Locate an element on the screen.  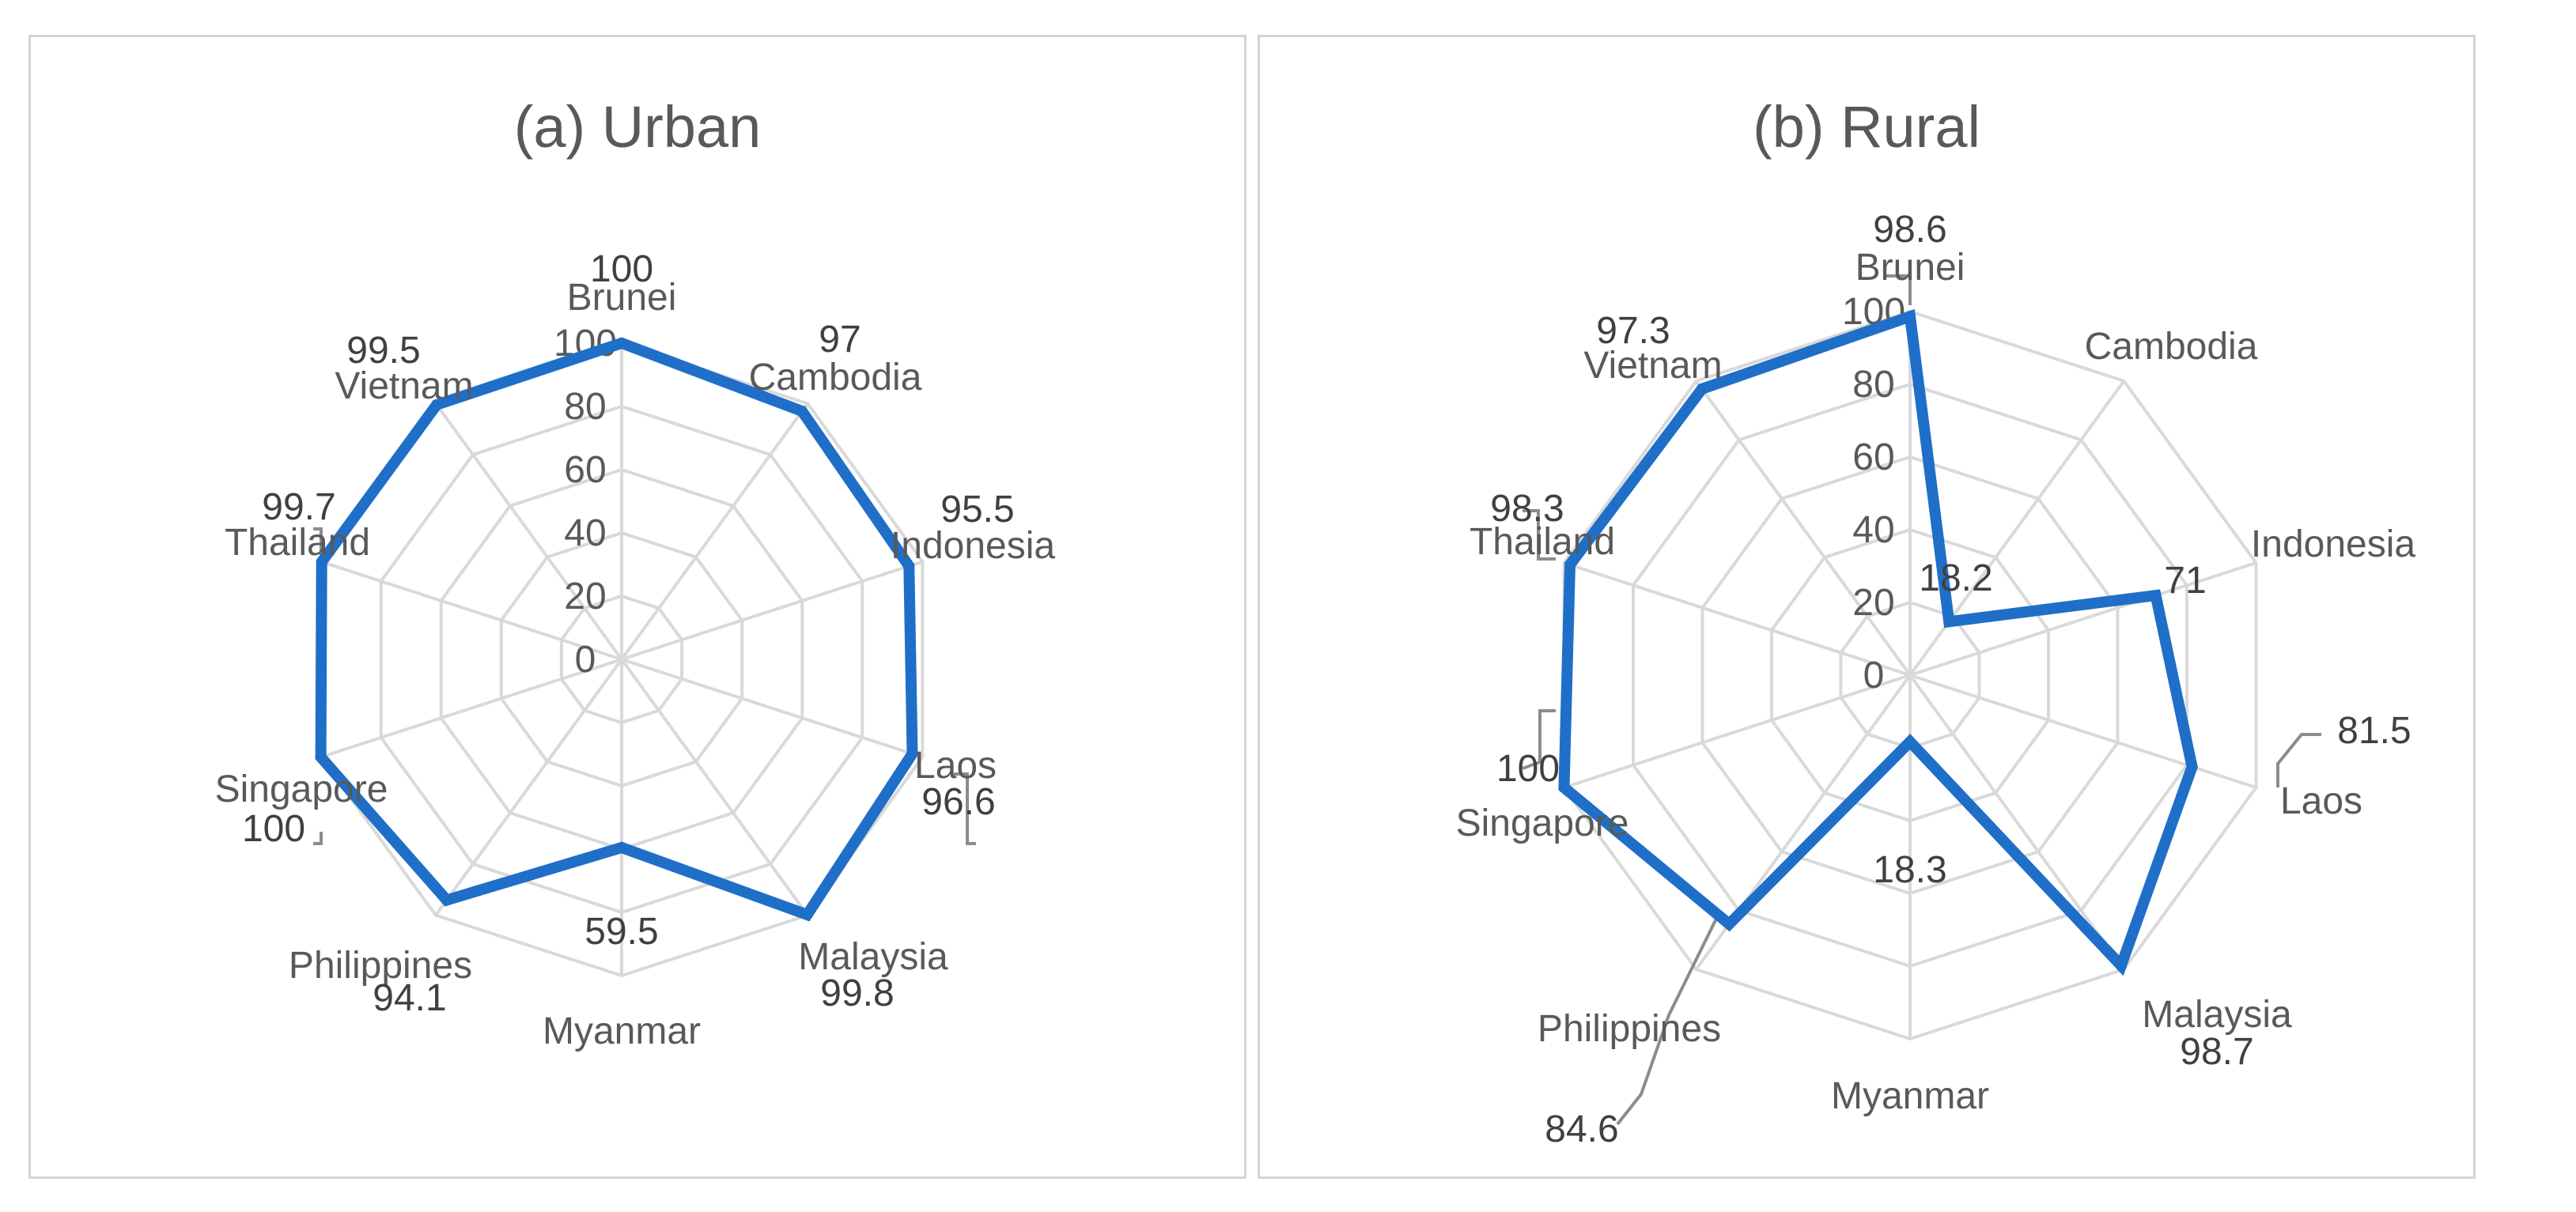
rural-category-label-myanmar: Myanmar is located at coordinates (1910, 1096).